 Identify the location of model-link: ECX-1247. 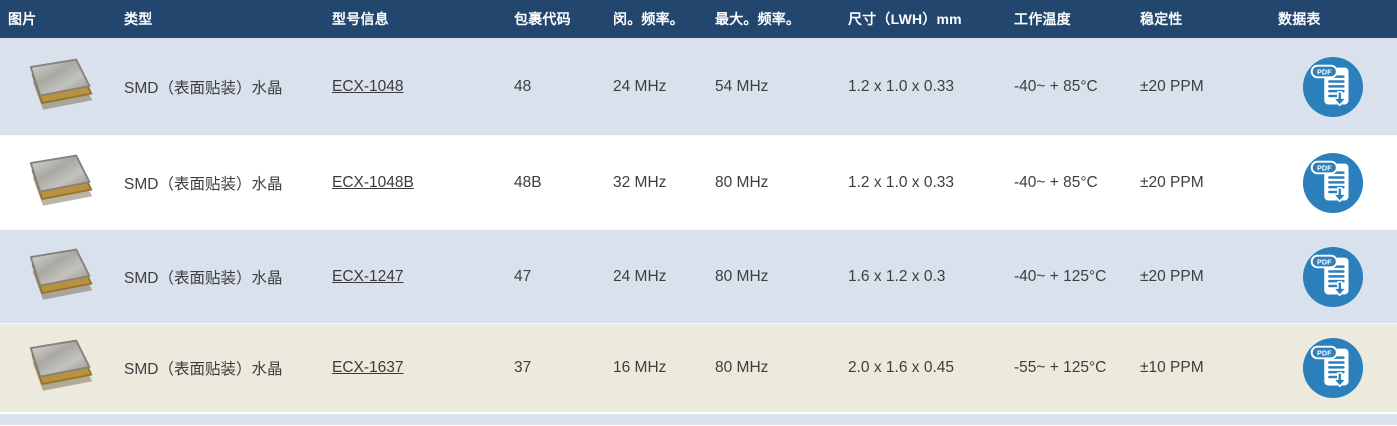
(368, 276).